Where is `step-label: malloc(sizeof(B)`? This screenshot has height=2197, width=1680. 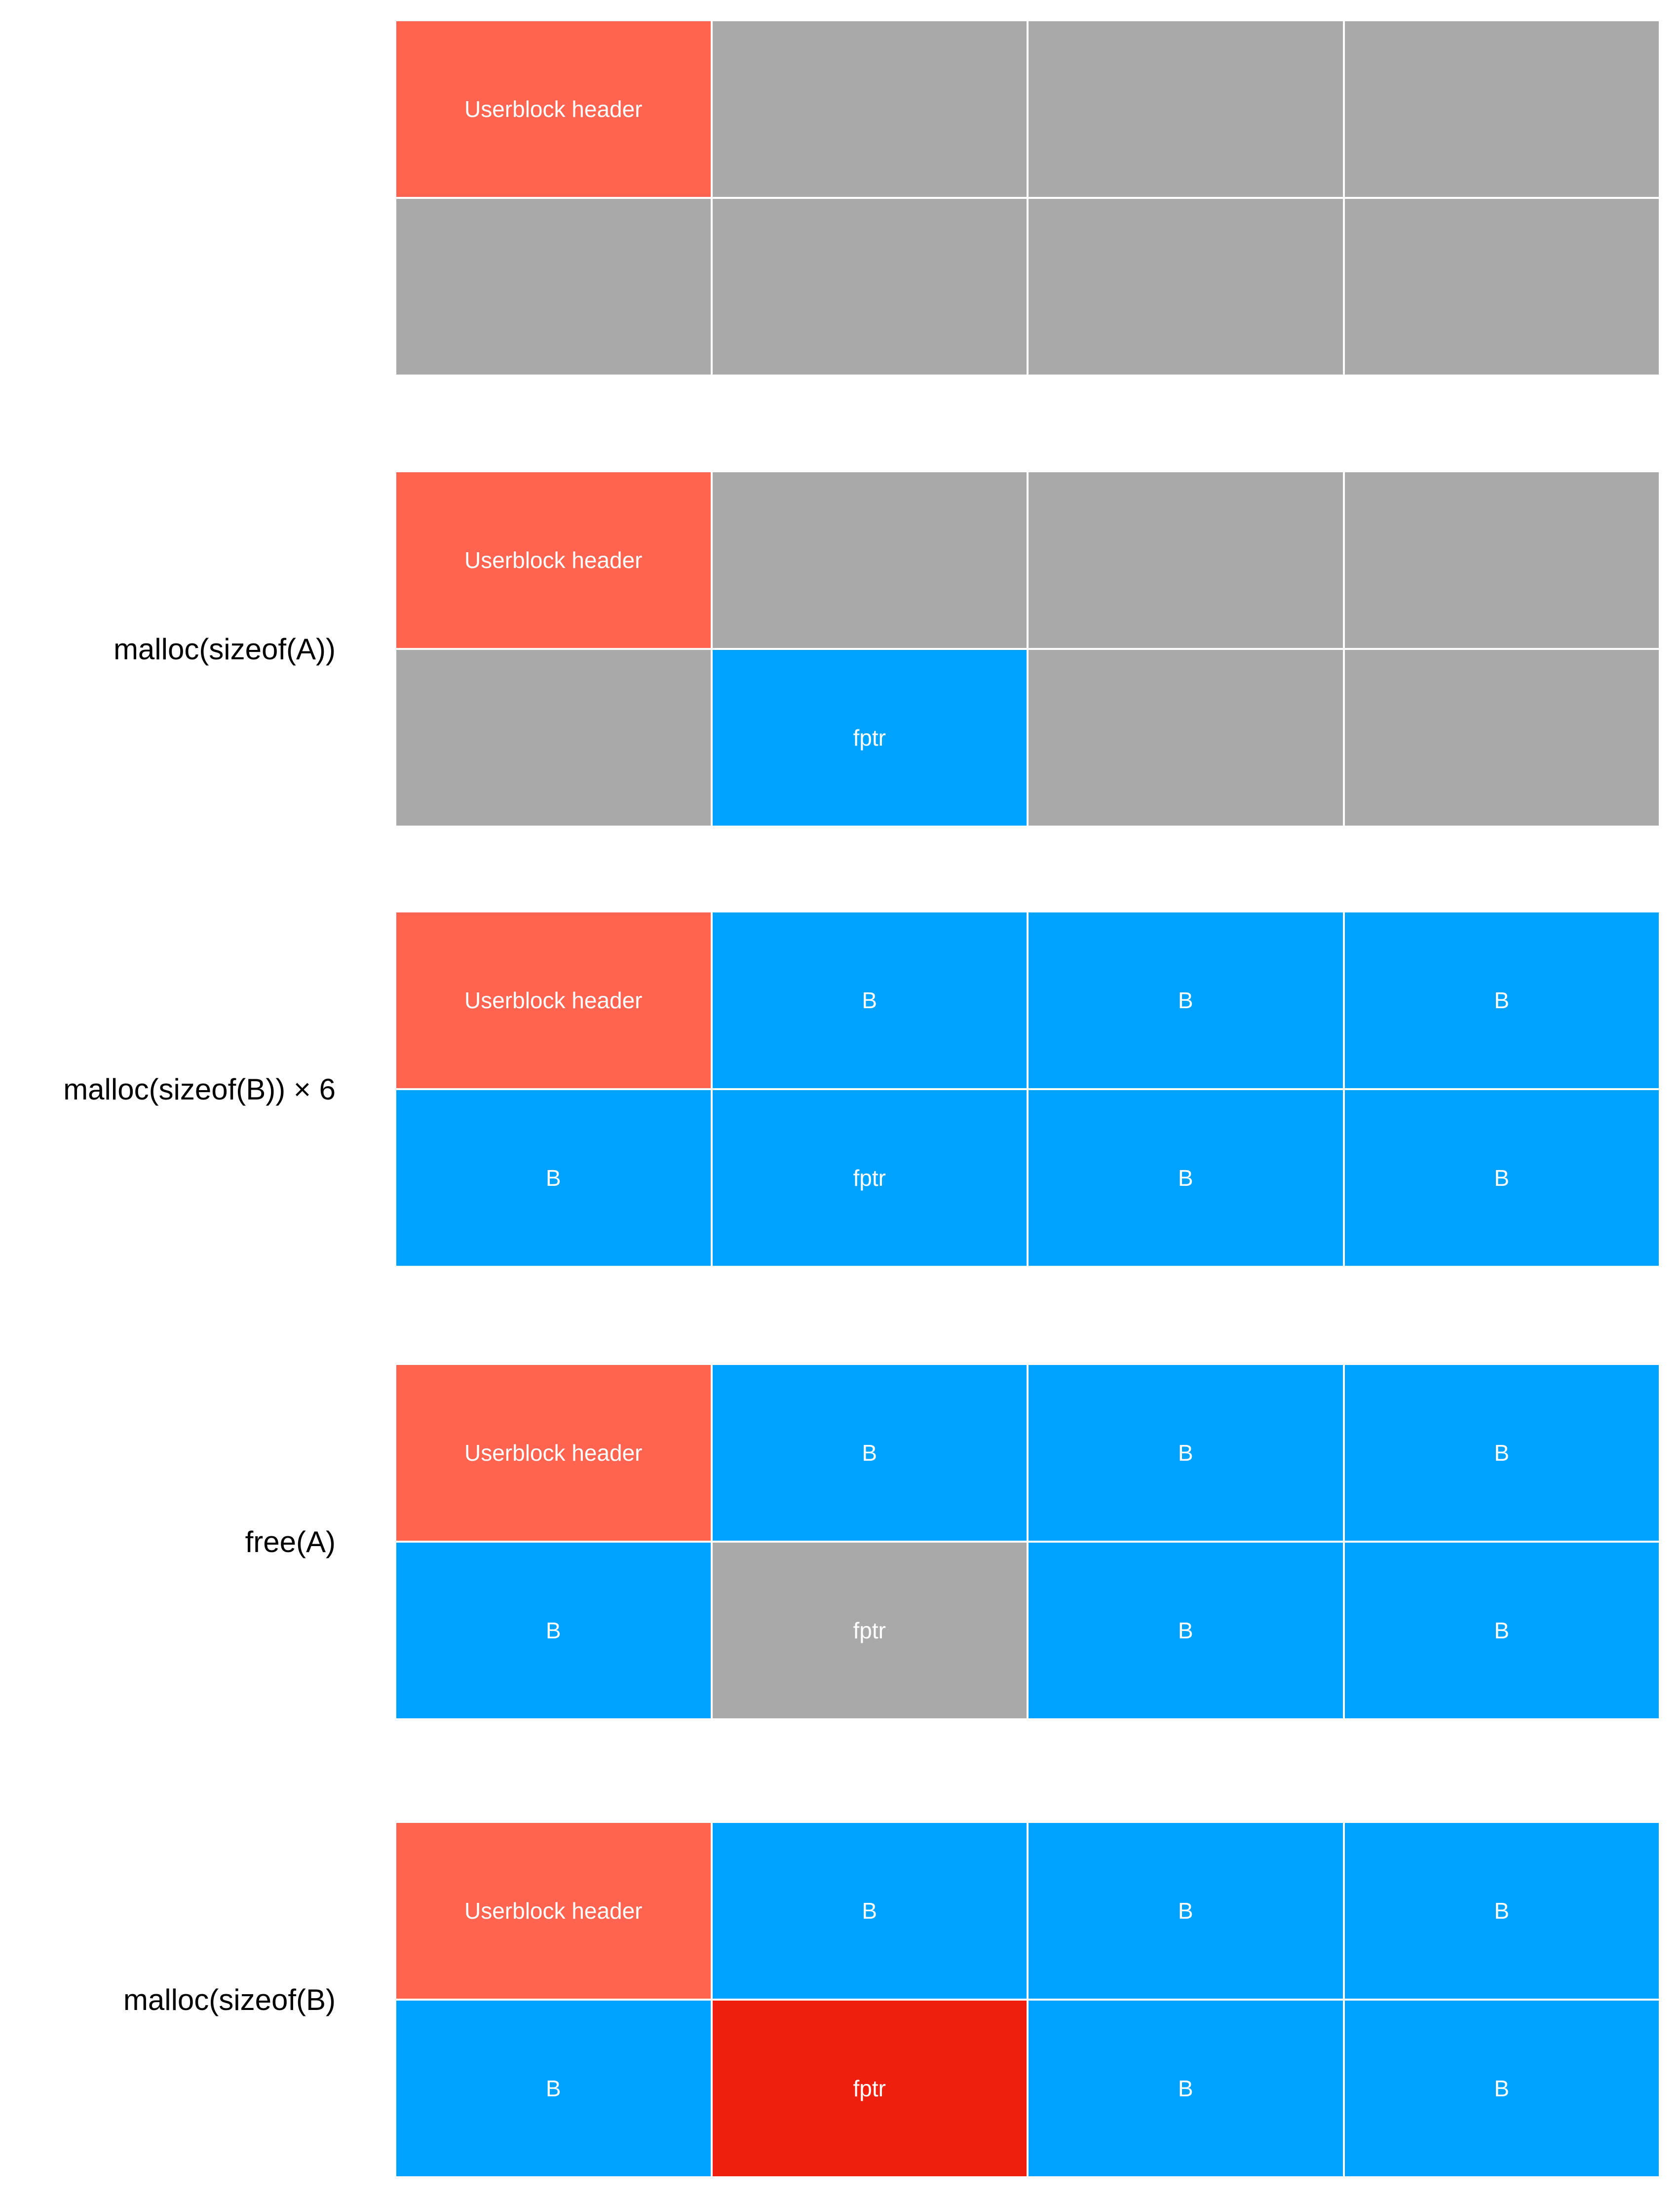 step-label: malloc(sizeof(B) is located at coordinates (229, 2000).